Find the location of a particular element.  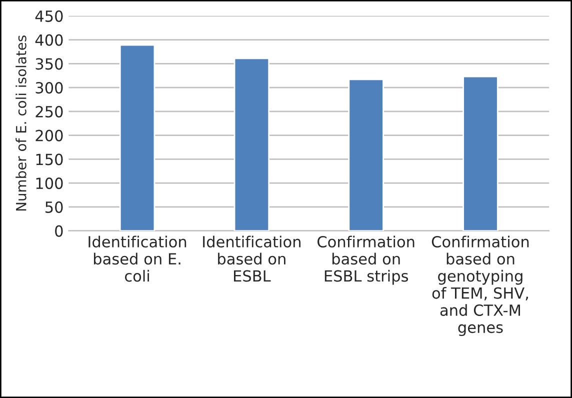

y-tick-label: 400 is located at coordinates (49, 40).